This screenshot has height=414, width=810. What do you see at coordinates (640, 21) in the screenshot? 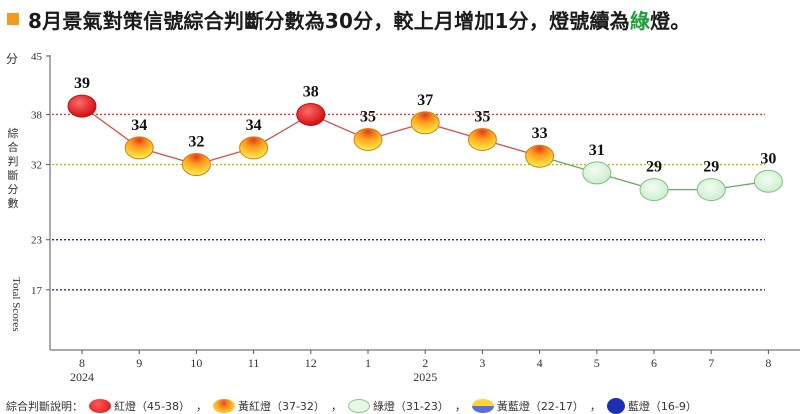
I see `title-highlight-green: 綠` at bounding box center [640, 21].